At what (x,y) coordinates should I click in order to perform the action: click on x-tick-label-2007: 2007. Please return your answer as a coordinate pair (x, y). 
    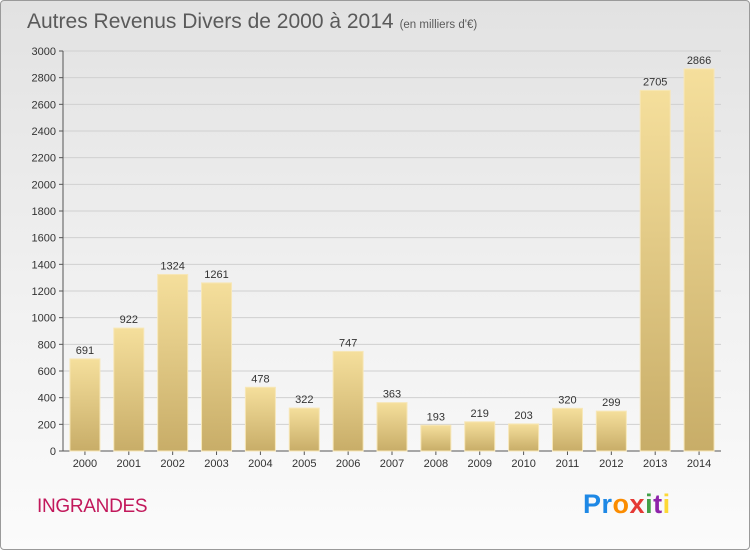
    Looking at the image, I should click on (392, 464).